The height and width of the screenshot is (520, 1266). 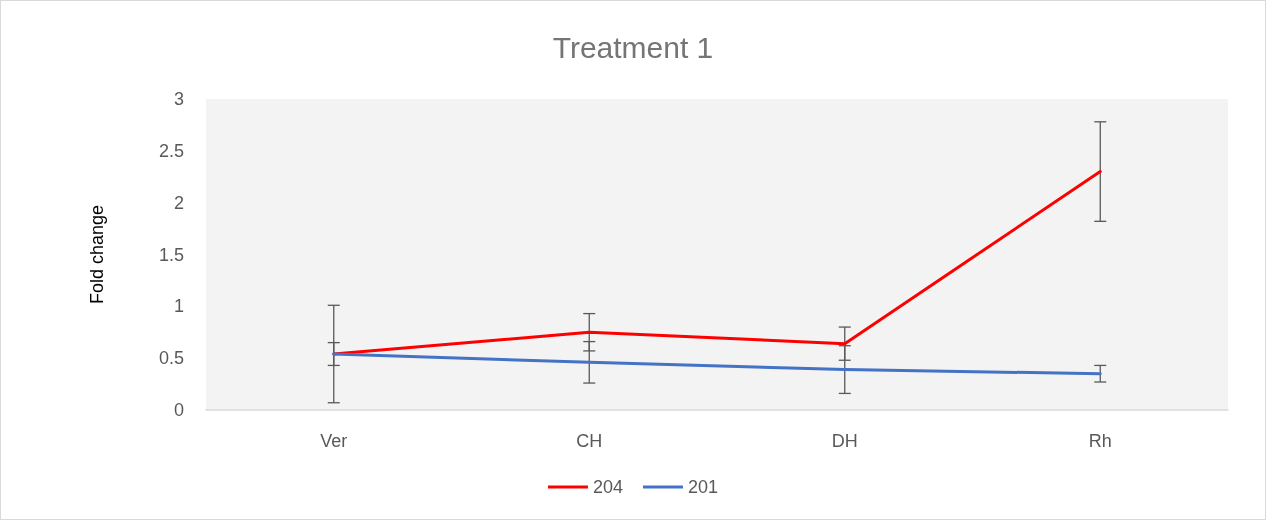 What do you see at coordinates (589, 441) in the screenshot?
I see `x-tick-label: CH` at bounding box center [589, 441].